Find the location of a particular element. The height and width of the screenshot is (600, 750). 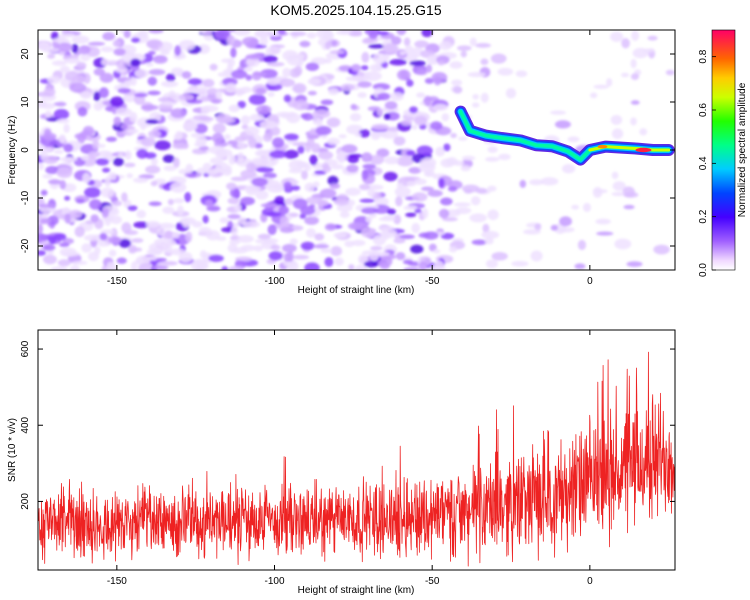

y-tick-label: 400 is located at coordinates (25, 424).